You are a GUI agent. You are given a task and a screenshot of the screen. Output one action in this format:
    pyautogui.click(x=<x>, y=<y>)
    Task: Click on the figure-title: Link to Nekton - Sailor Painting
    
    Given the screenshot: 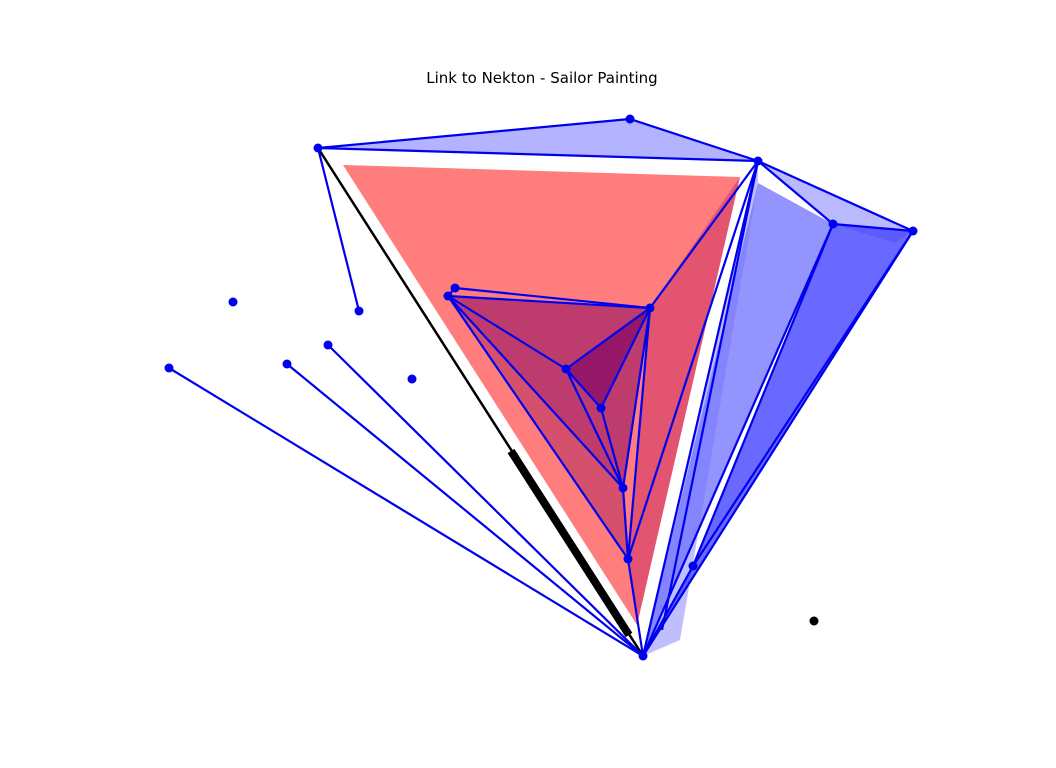 What is the action you would take?
    pyautogui.click(x=542, y=78)
    